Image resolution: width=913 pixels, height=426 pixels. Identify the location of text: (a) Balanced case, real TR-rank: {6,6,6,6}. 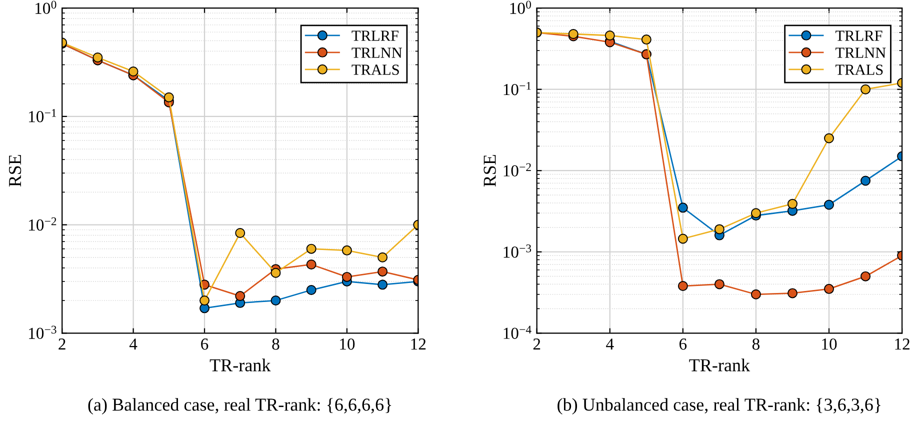
(240, 406).